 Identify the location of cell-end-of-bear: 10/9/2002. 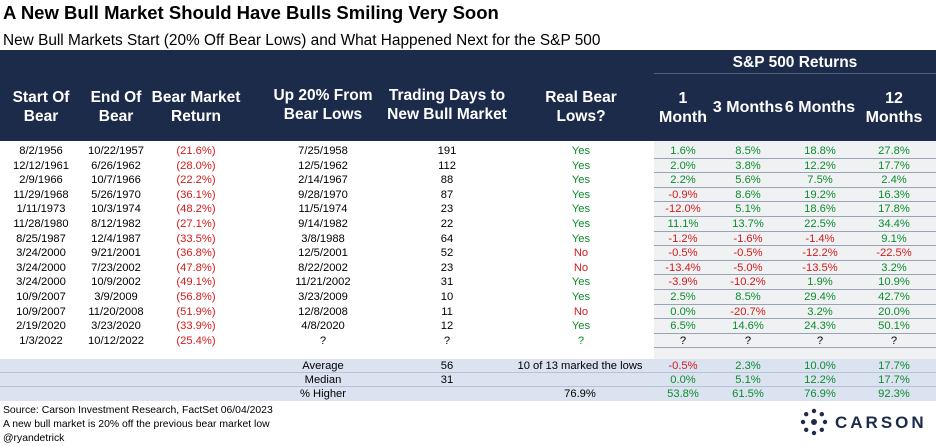
(116, 282).